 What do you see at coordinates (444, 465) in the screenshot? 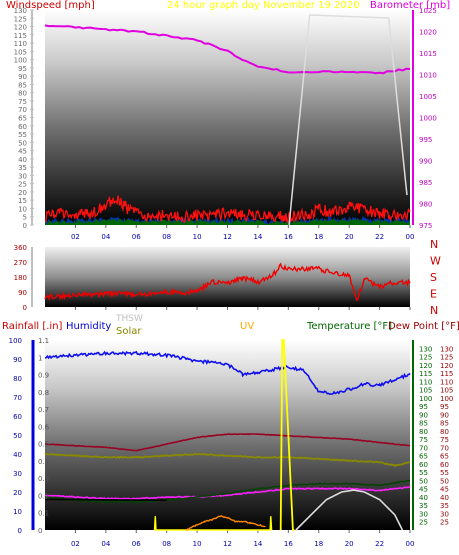
I see `panel3-dewpoint-tick-label: 60` at bounding box center [444, 465].